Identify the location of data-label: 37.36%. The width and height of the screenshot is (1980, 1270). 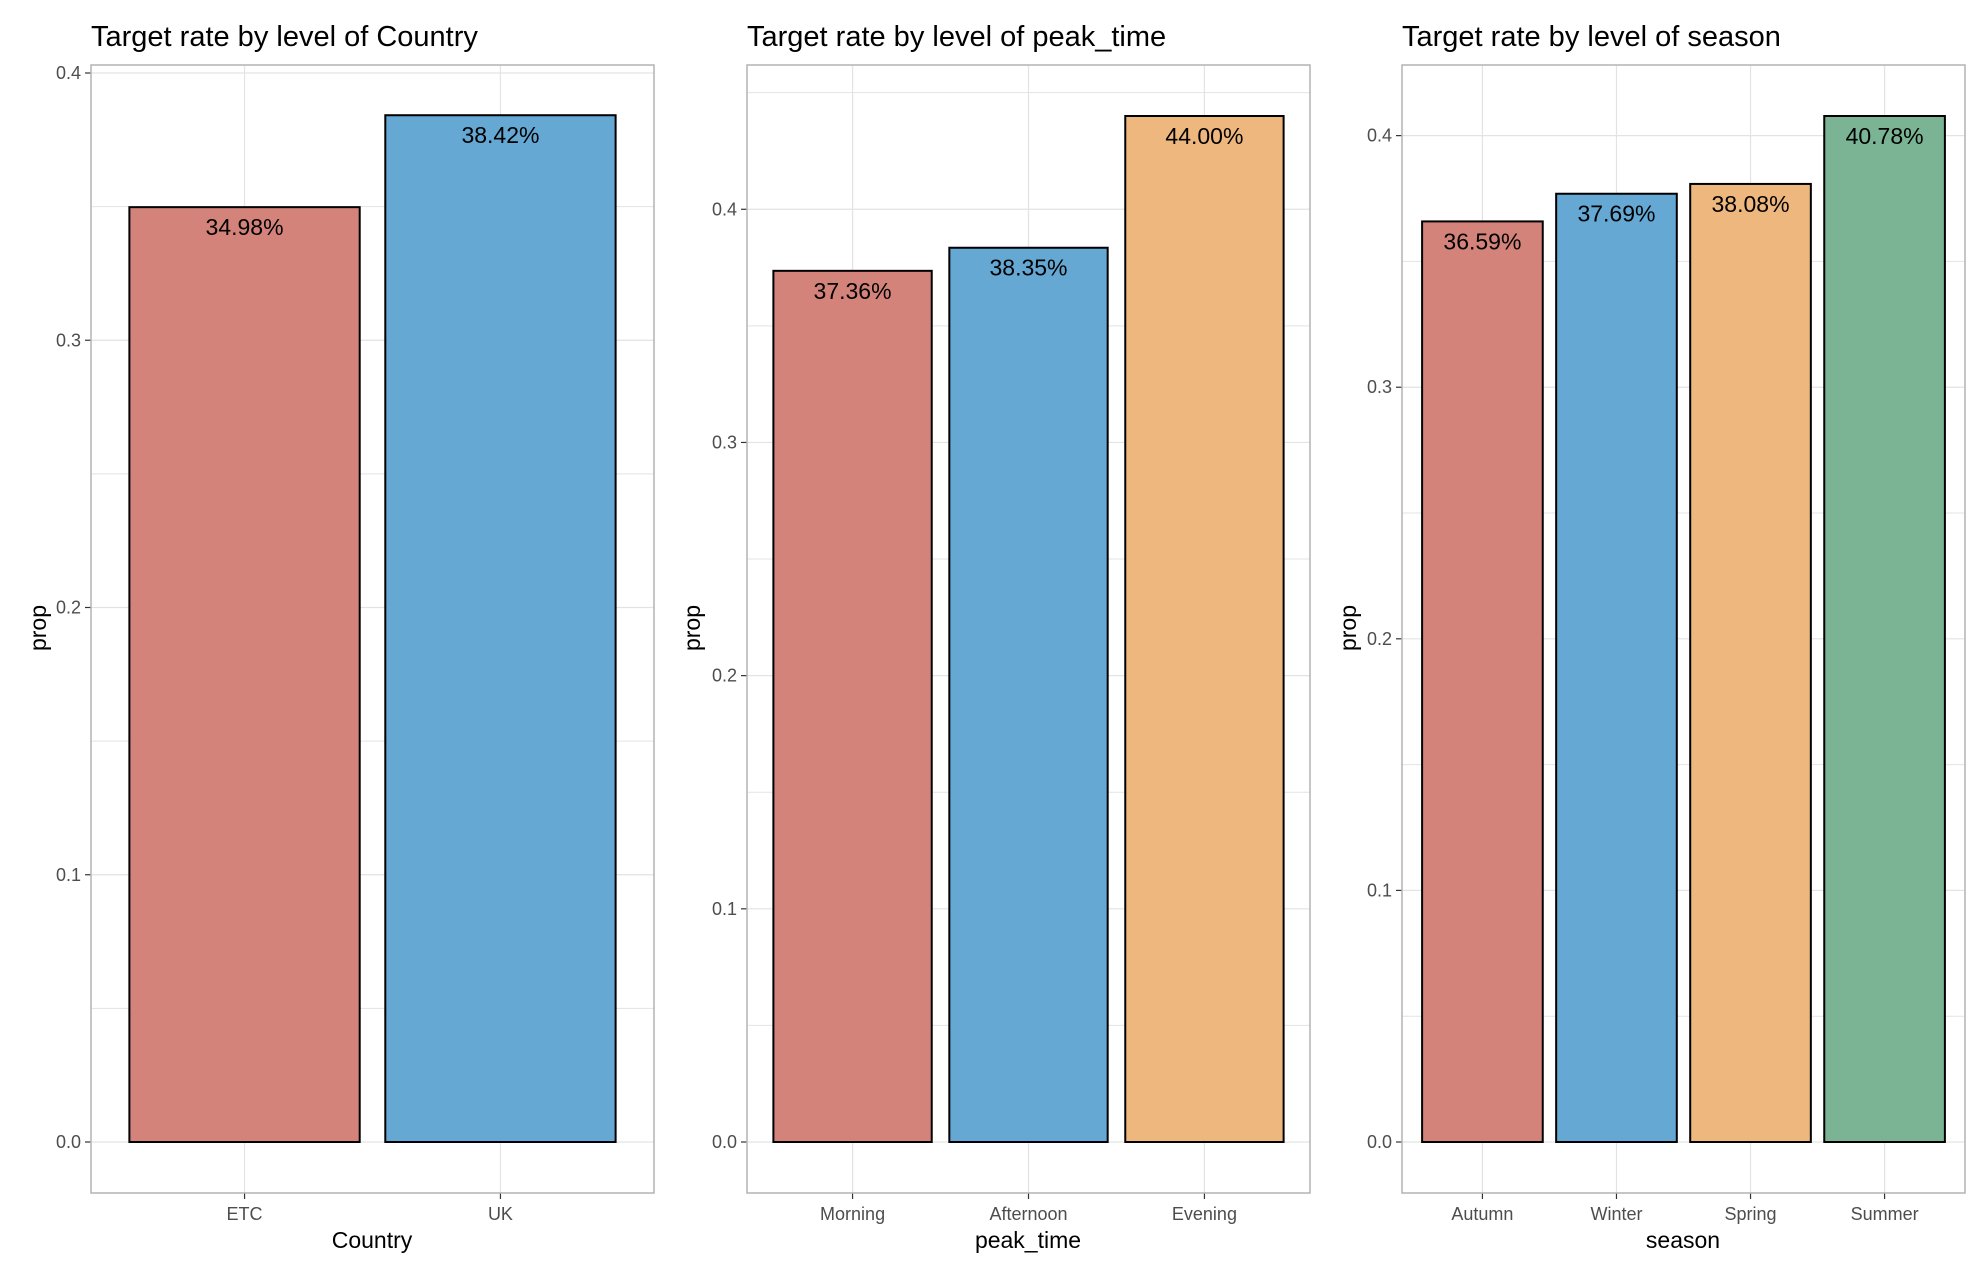
(853, 291).